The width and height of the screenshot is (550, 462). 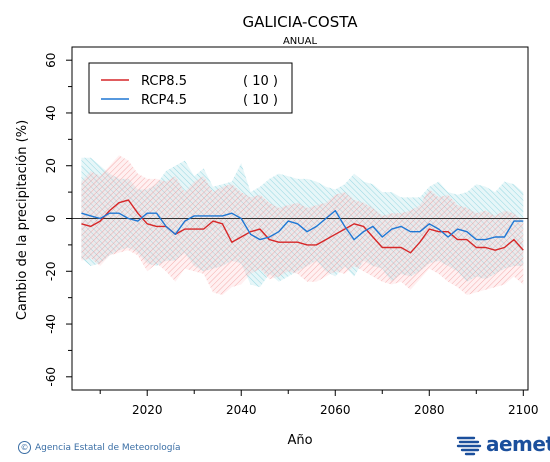 I want to click on y-tick-label: 0, so click(x=51, y=219).